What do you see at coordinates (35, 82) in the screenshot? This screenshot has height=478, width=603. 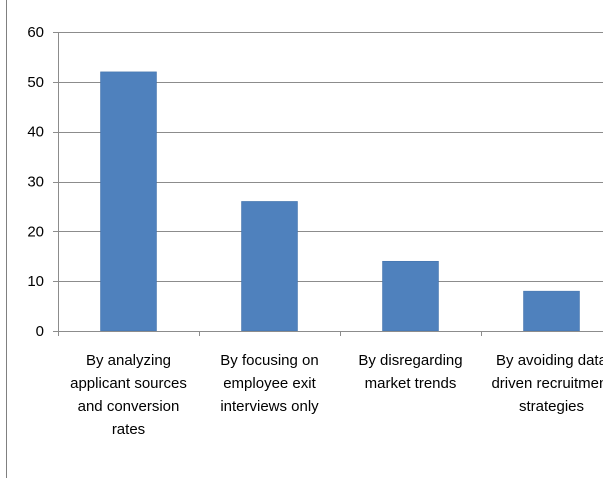 I see `y-tick-label: 50` at bounding box center [35, 82].